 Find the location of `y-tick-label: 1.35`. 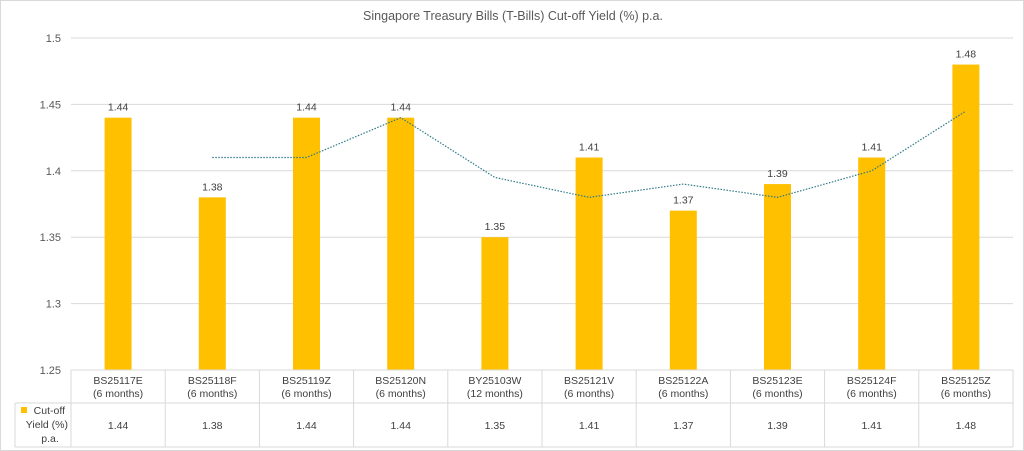

y-tick-label: 1.35 is located at coordinates (50, 238).